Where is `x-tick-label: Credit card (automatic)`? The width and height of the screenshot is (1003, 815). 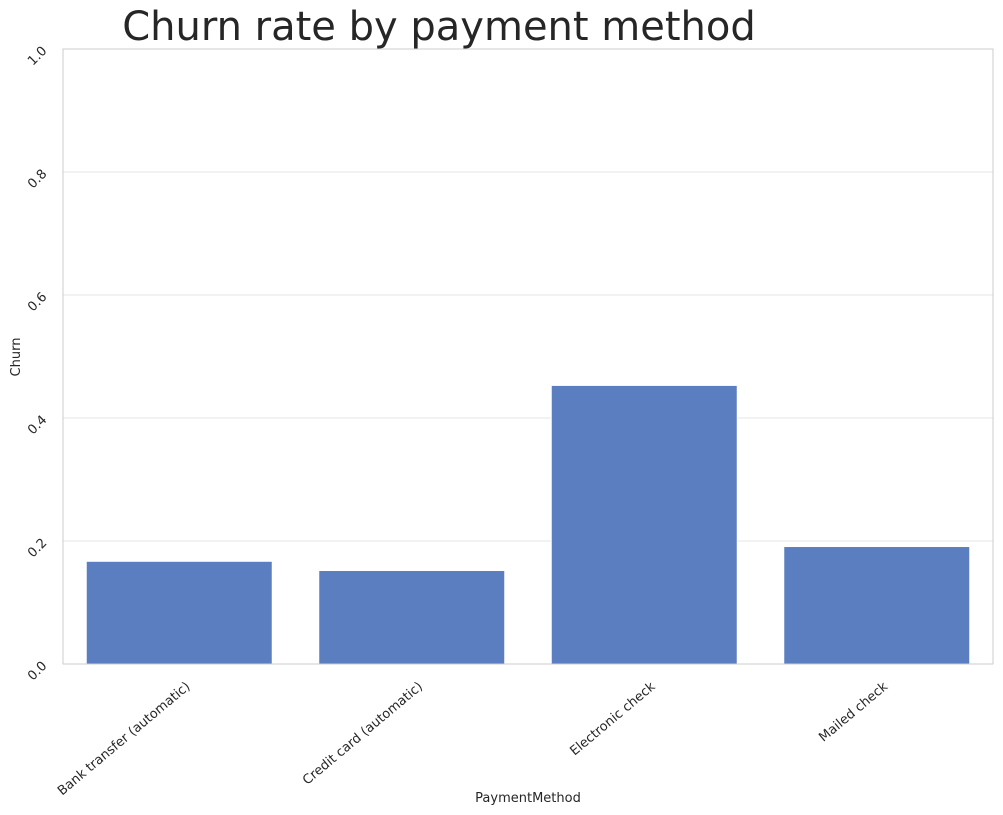 x-tick-label: Credit card (automatic) is located at coordinates (363, 733).